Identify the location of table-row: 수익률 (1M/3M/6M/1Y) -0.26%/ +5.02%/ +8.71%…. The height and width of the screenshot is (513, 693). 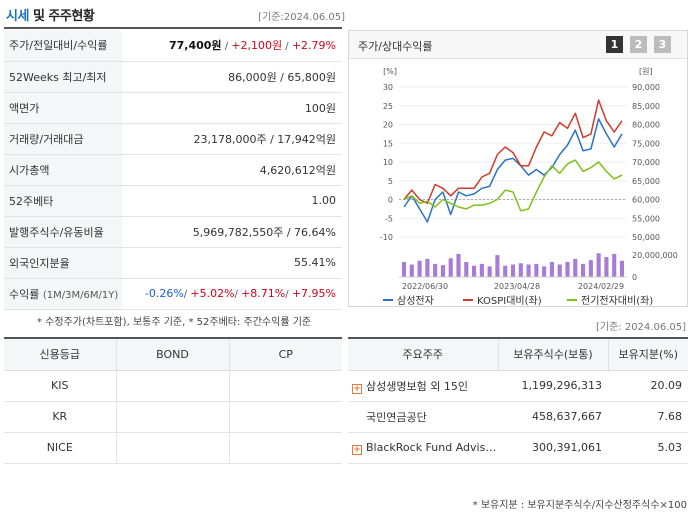
(173, 294).